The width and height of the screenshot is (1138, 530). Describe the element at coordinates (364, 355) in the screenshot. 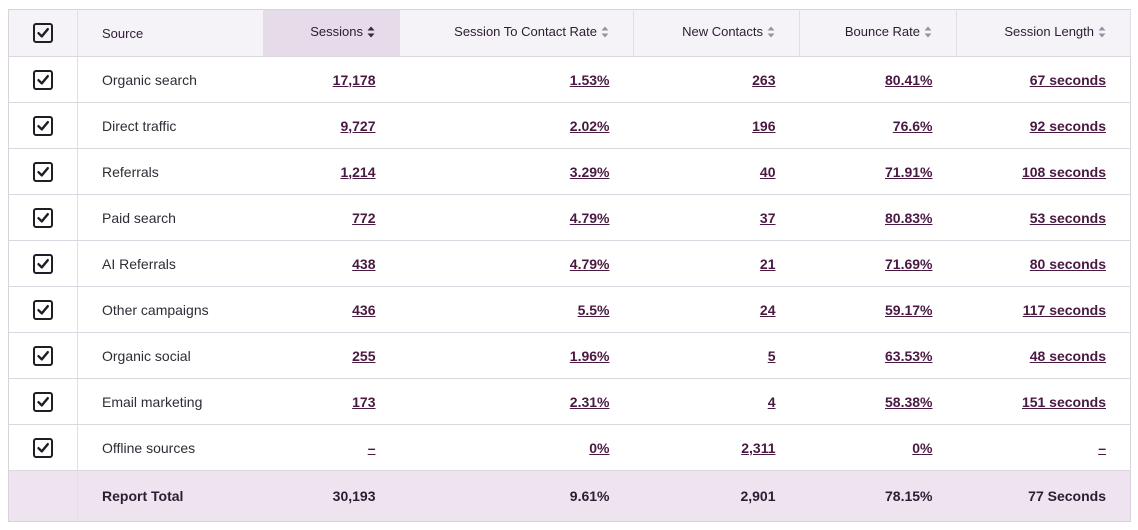

I see `metric-link: 255` at that location.